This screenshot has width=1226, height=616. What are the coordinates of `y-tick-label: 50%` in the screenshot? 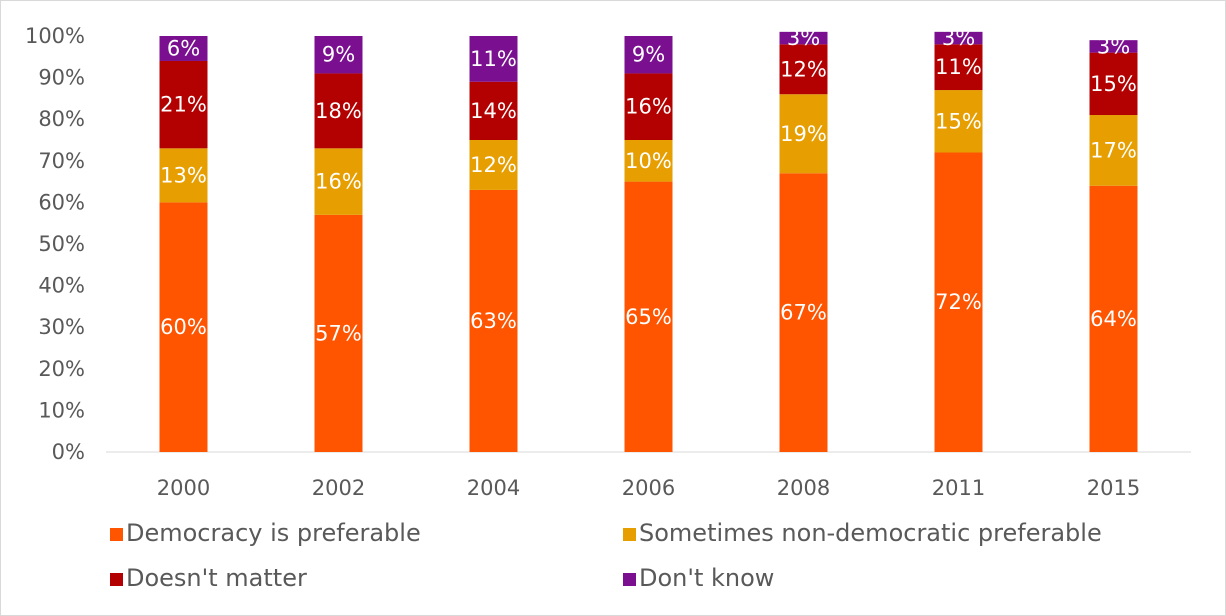 It's located at (61, 244).